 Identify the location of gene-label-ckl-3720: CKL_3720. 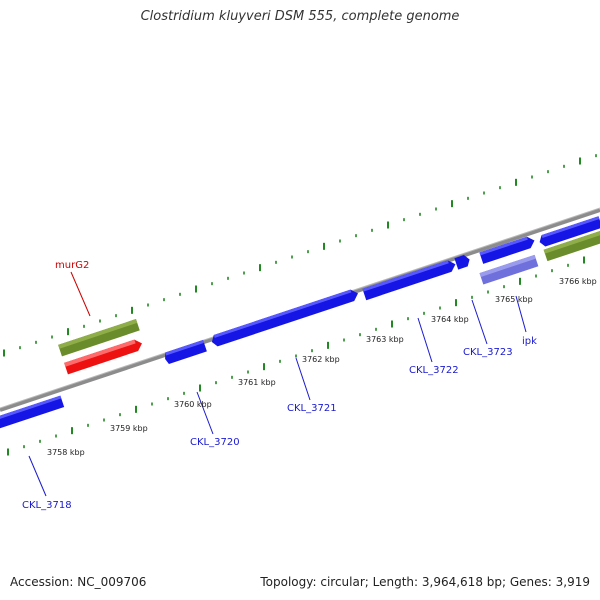
(215, 442).